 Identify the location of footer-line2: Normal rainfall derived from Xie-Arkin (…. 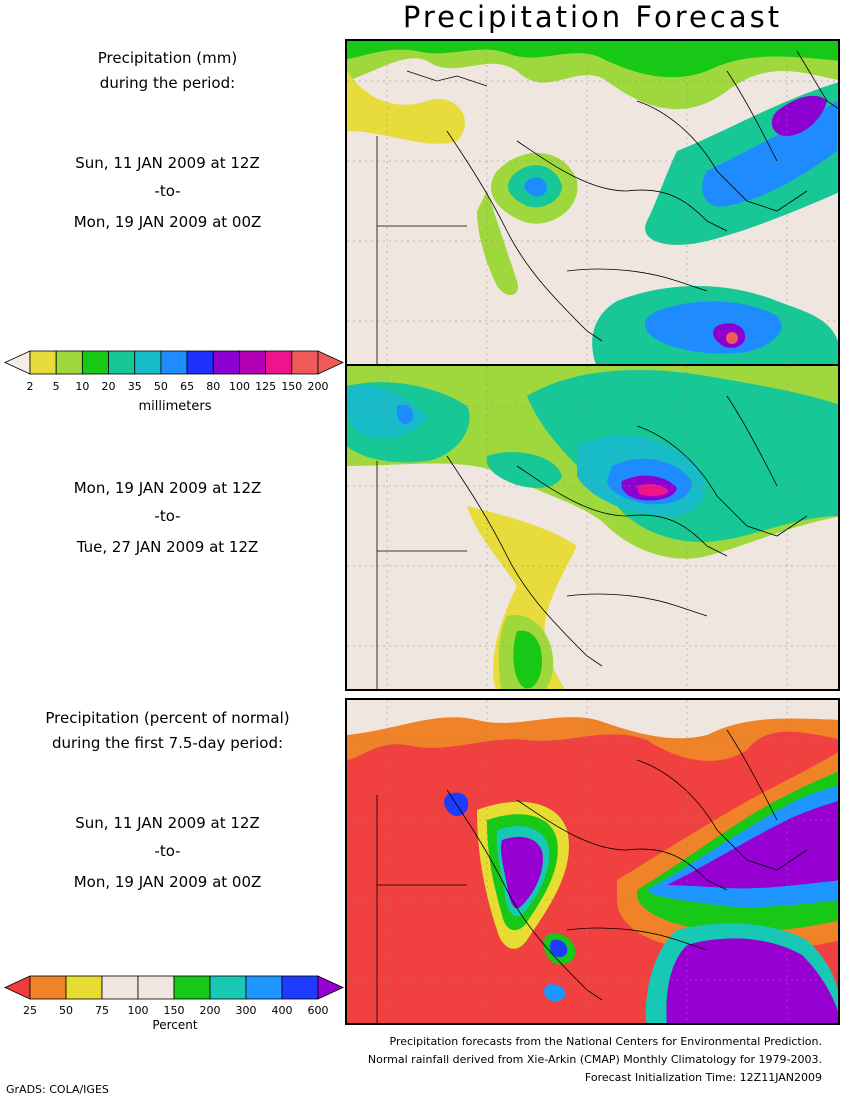
(594, 1059).